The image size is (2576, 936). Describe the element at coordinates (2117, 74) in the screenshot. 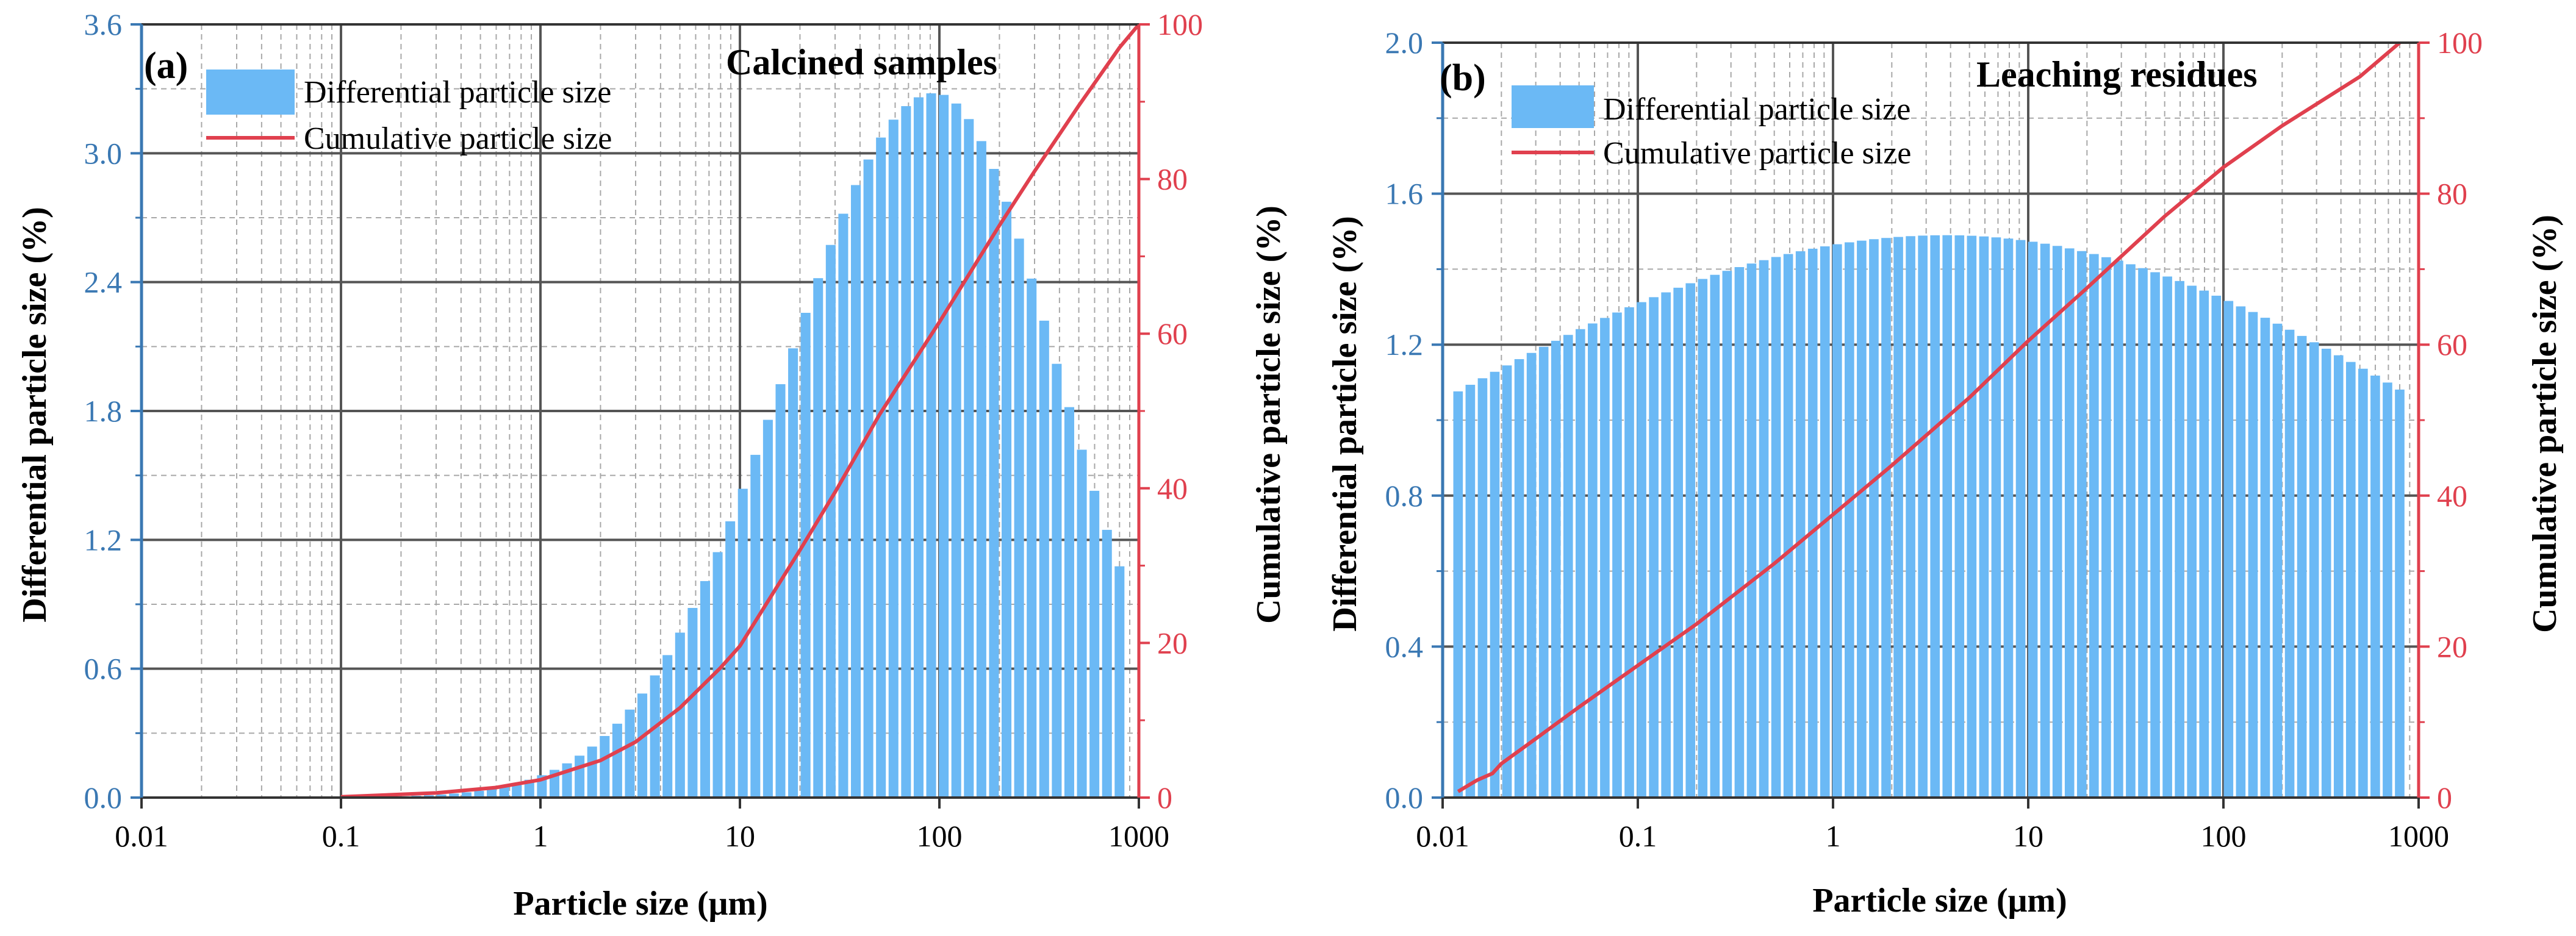

I see `panel-b-title: Leaching residues` at that location.